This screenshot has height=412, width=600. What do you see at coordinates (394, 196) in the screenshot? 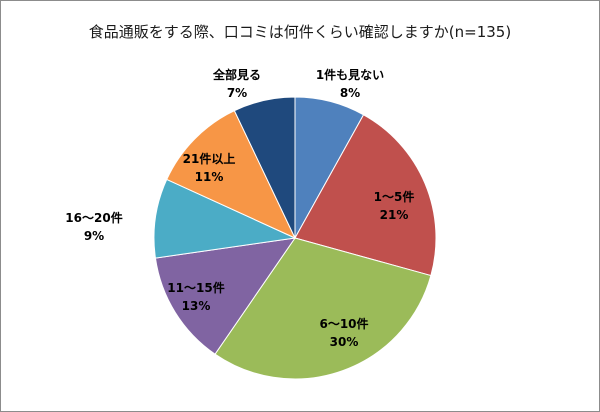
I see `slice-label: 1～5件` at bounding box center [394, 196].